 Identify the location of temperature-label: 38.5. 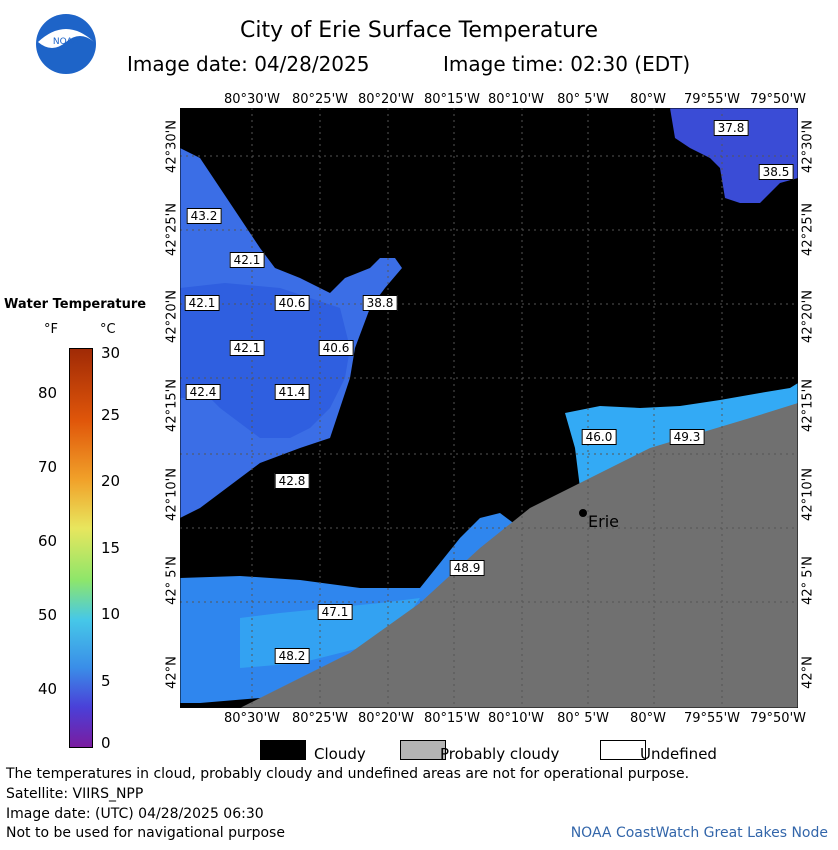
(776, 172).